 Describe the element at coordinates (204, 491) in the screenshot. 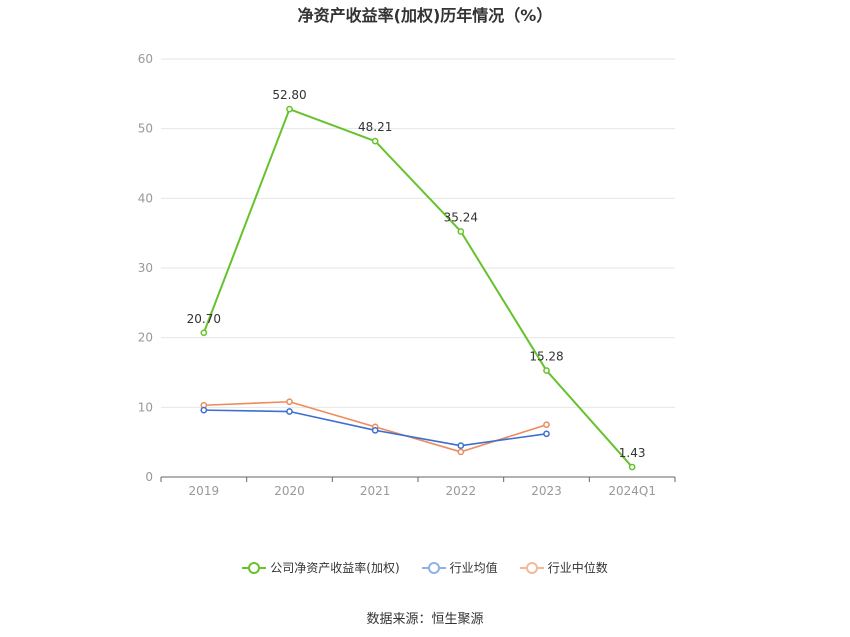

I see `x-tick-label: 2019` at that location.